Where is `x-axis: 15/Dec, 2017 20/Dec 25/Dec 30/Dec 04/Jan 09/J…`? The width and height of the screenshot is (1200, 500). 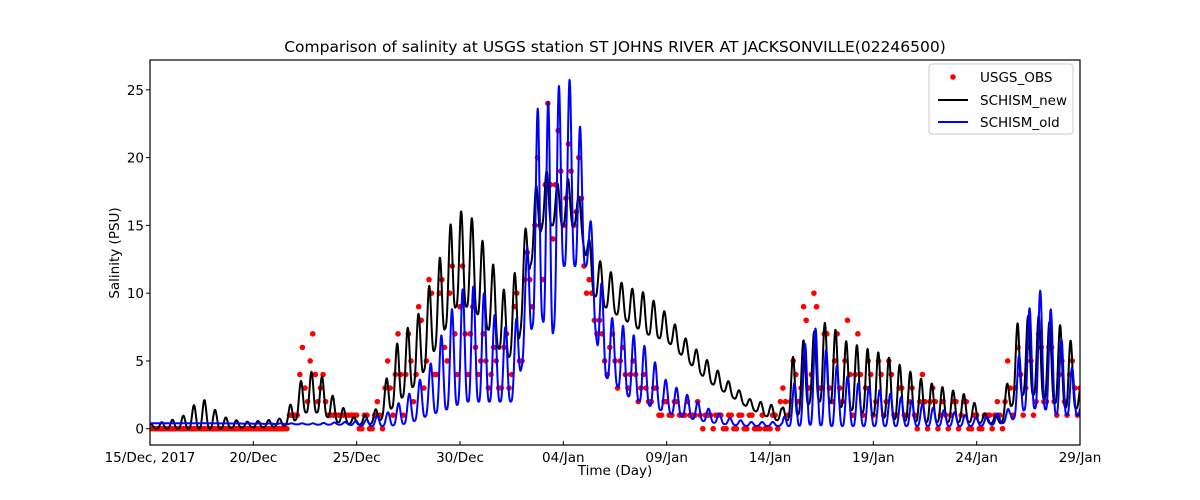 x-axis: 15/Dec, 2017 20/Dec 25/Dec 30/Dec 04/Jan 09/J… is located at coordinates (603, 453).